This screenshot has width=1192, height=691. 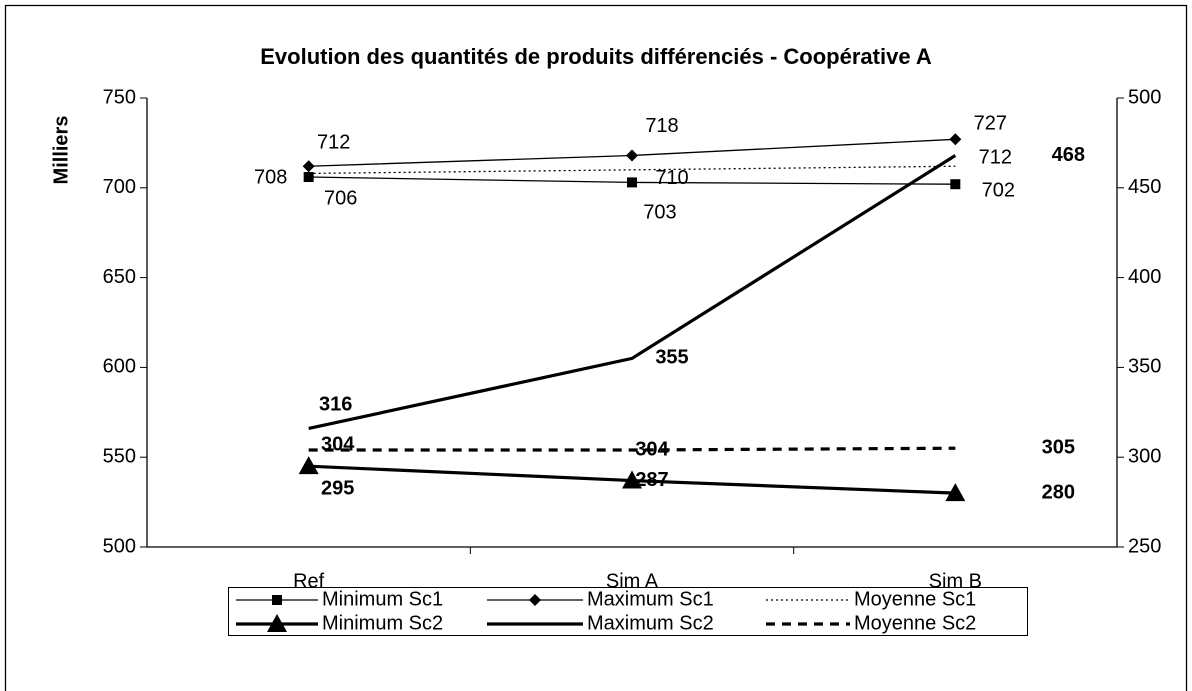 I want to click on data-label: 295, so click(x=337, y=488).